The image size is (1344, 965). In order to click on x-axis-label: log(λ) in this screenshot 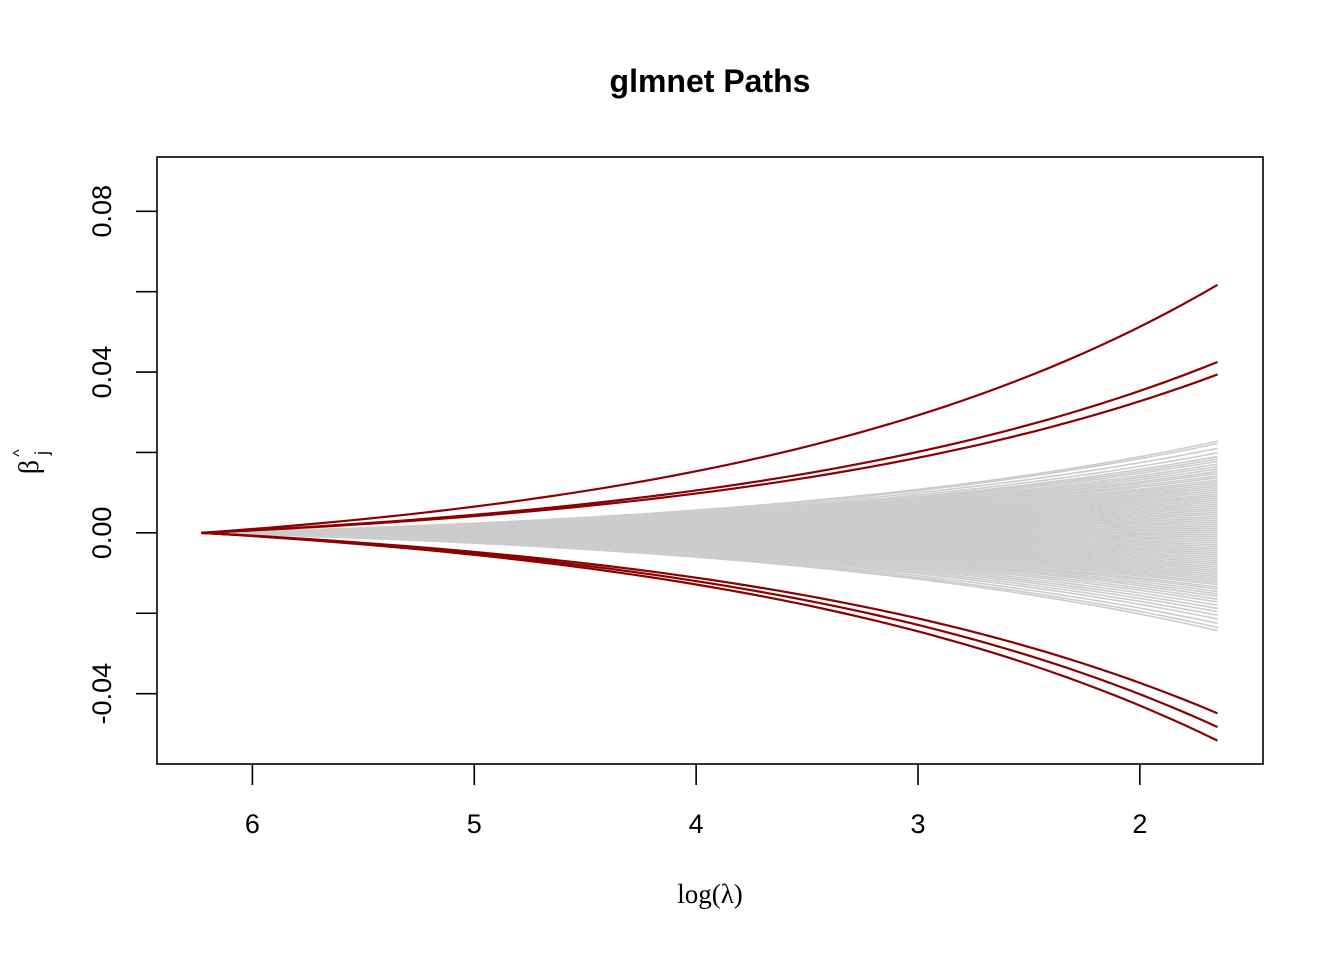, I will do `click(710, 894)`.